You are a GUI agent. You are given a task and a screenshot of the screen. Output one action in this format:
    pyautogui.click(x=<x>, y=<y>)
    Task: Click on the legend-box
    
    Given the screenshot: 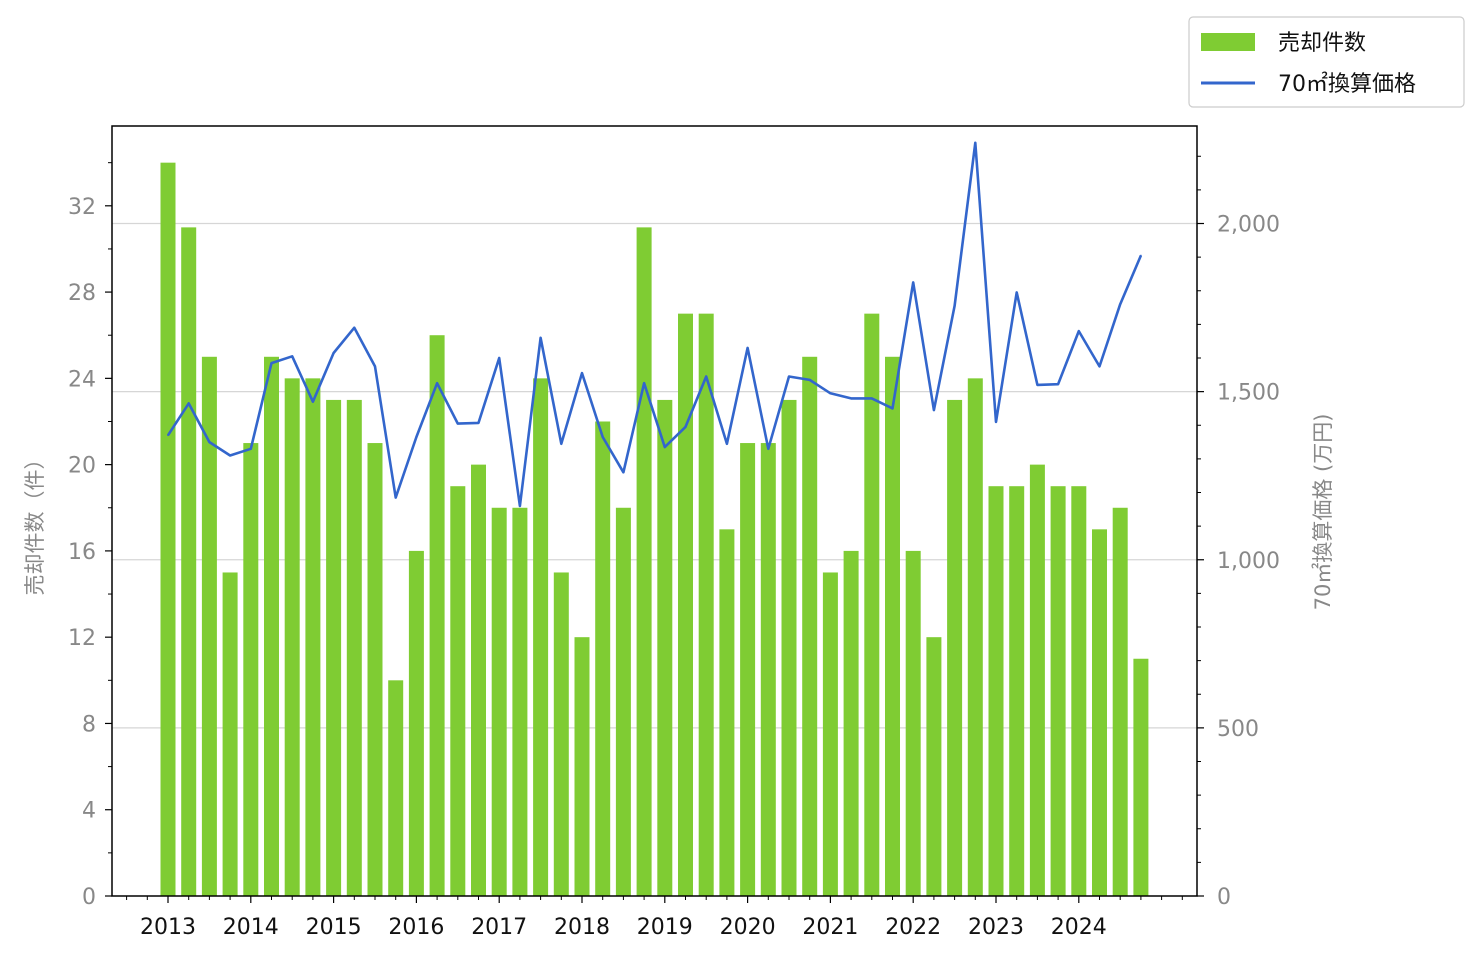 What is the action you would take?
    pyautogui.click(x=1326, y=62)
    